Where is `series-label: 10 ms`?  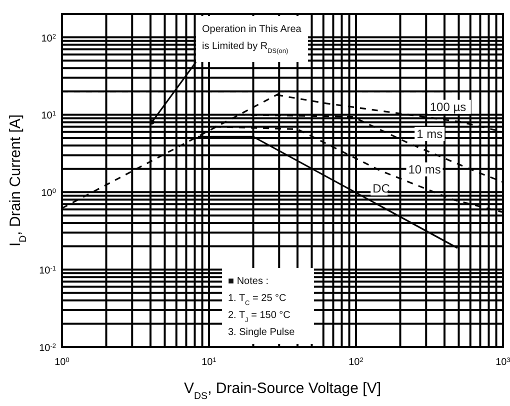
series-label: 10 ms is located at coordinates (424, 169).